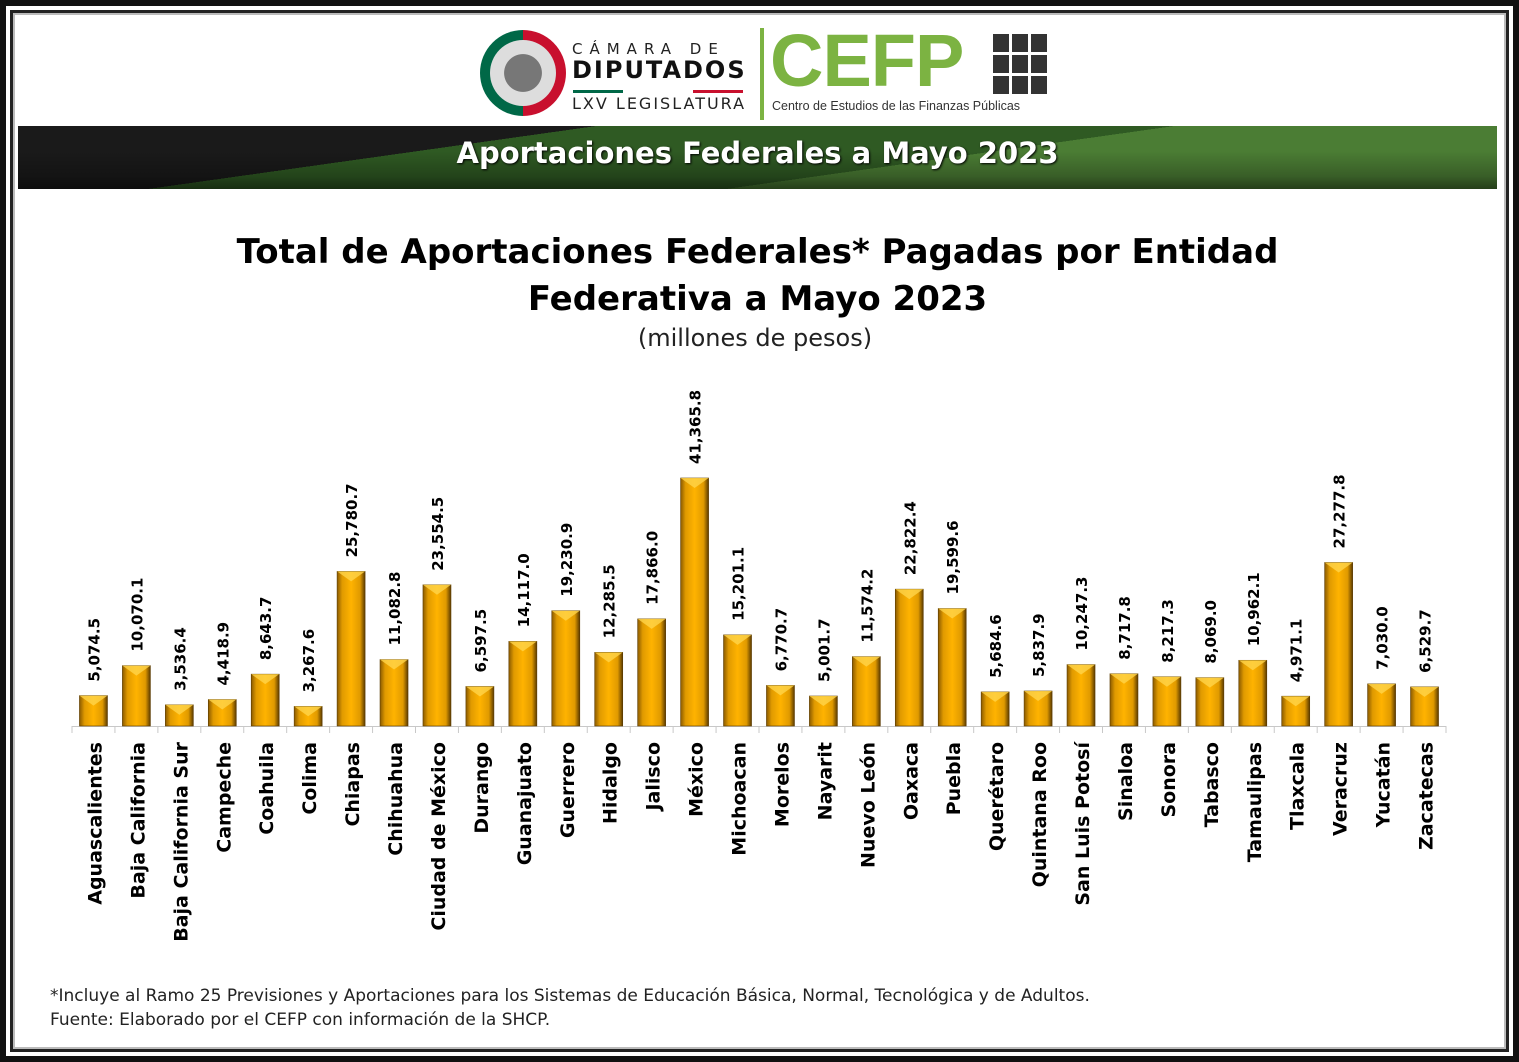 This screenshot has height=1062, width=1519. What do you see at coordinates (1297, 651) in the screenshot?
I see `data-label: 4,971.1` at bounding box center [1297, 651].